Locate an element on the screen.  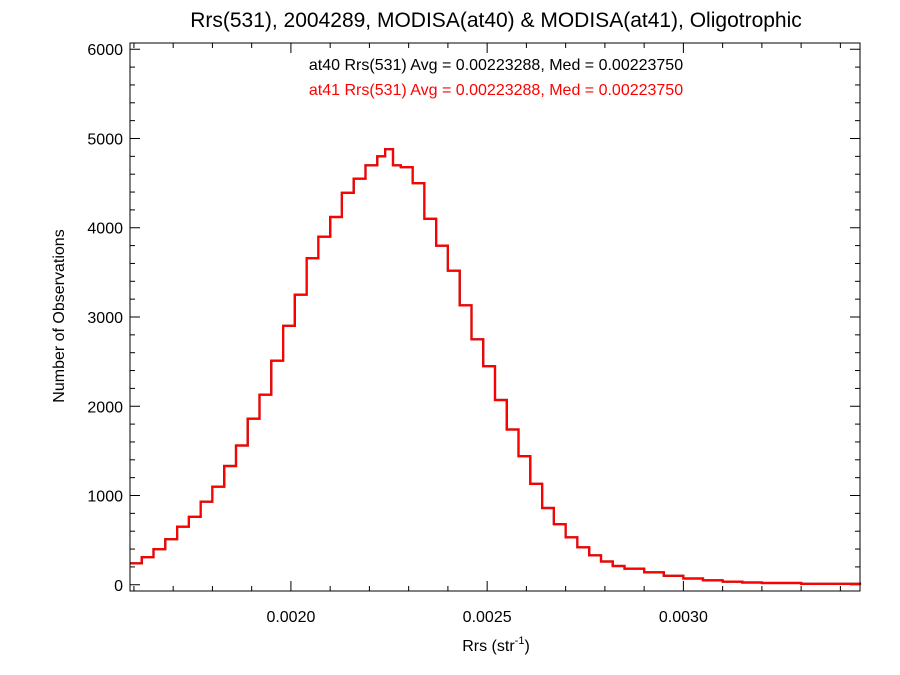
y-tick-label: 2000 is located at coordinates (105, 407).